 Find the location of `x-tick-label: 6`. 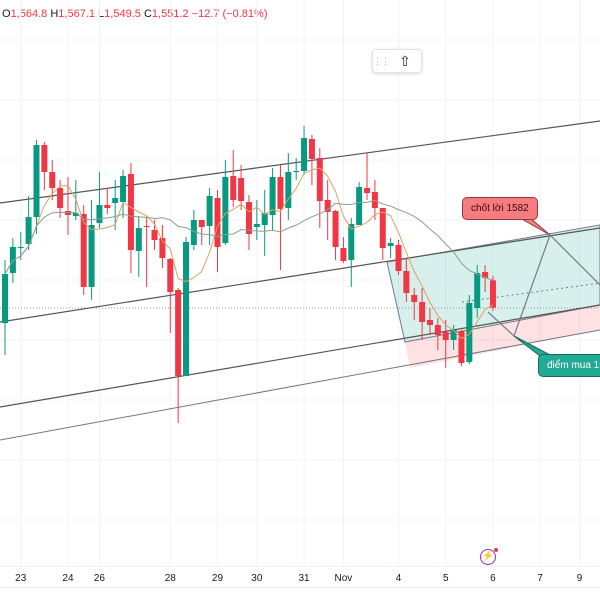

x-tick-label: 6 is located at coordinates (493, 578).